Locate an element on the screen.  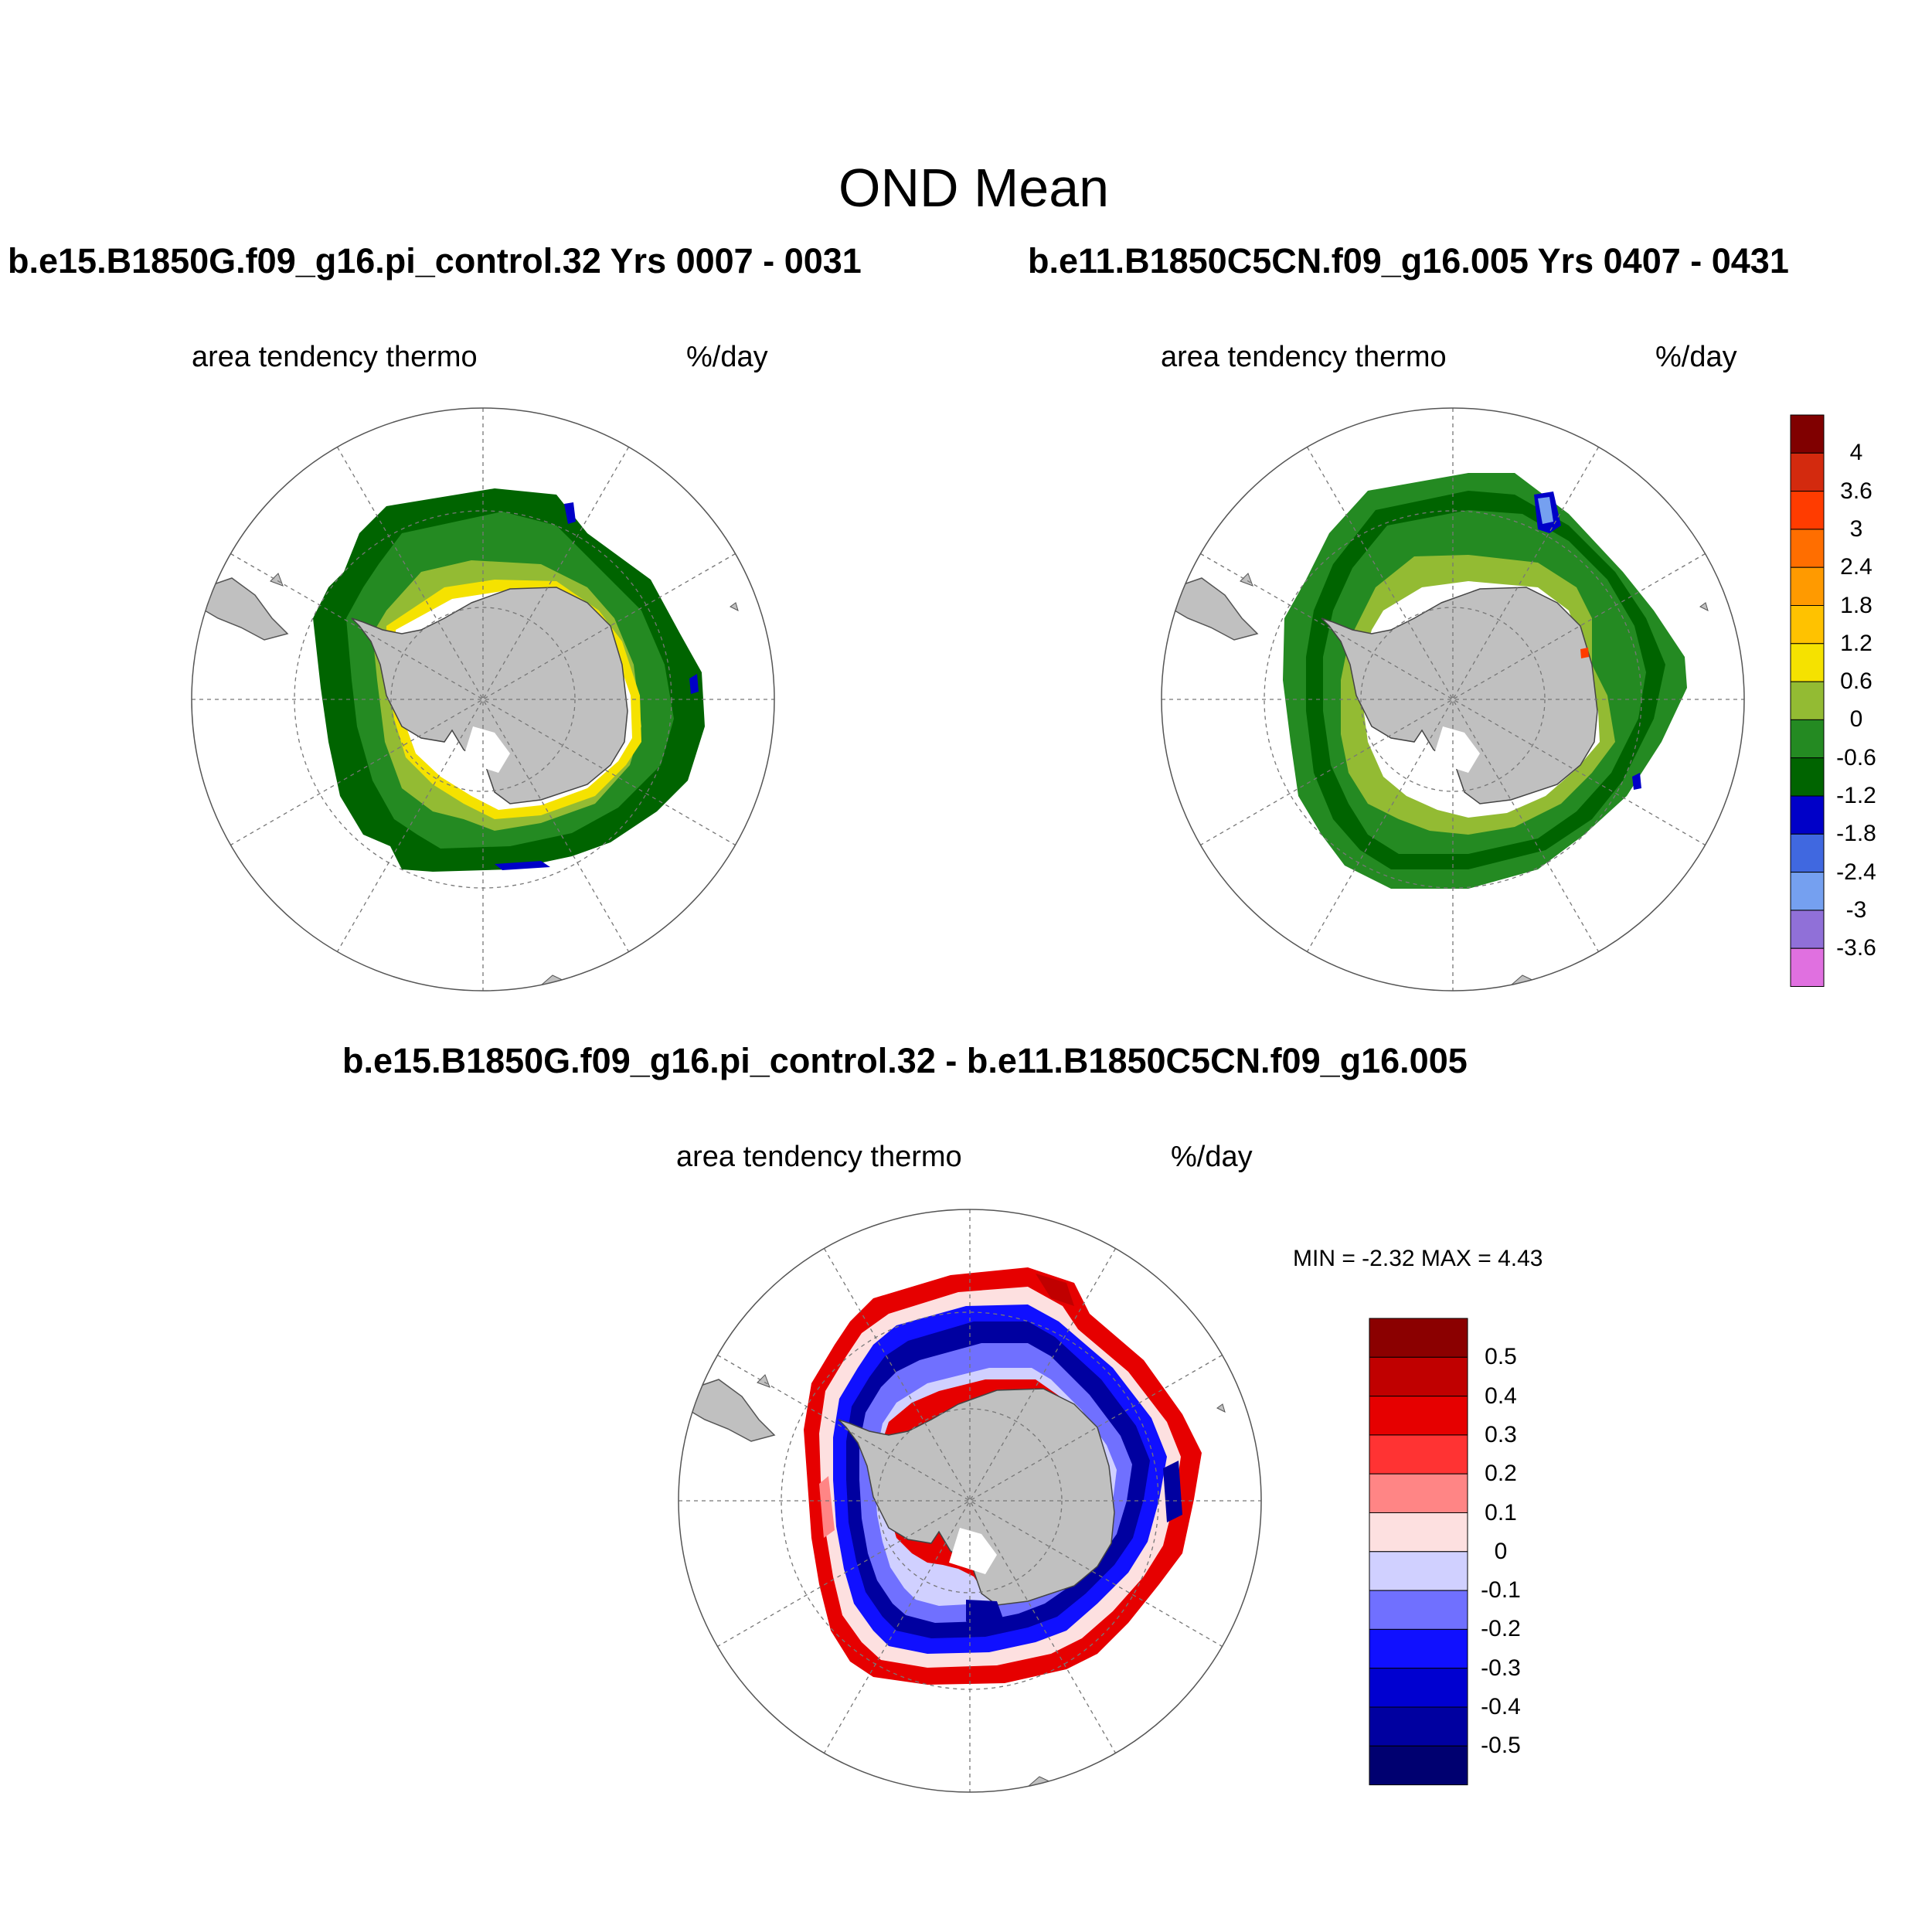
panel-2-units-label: %/day is located at coordinates (1696, 357).